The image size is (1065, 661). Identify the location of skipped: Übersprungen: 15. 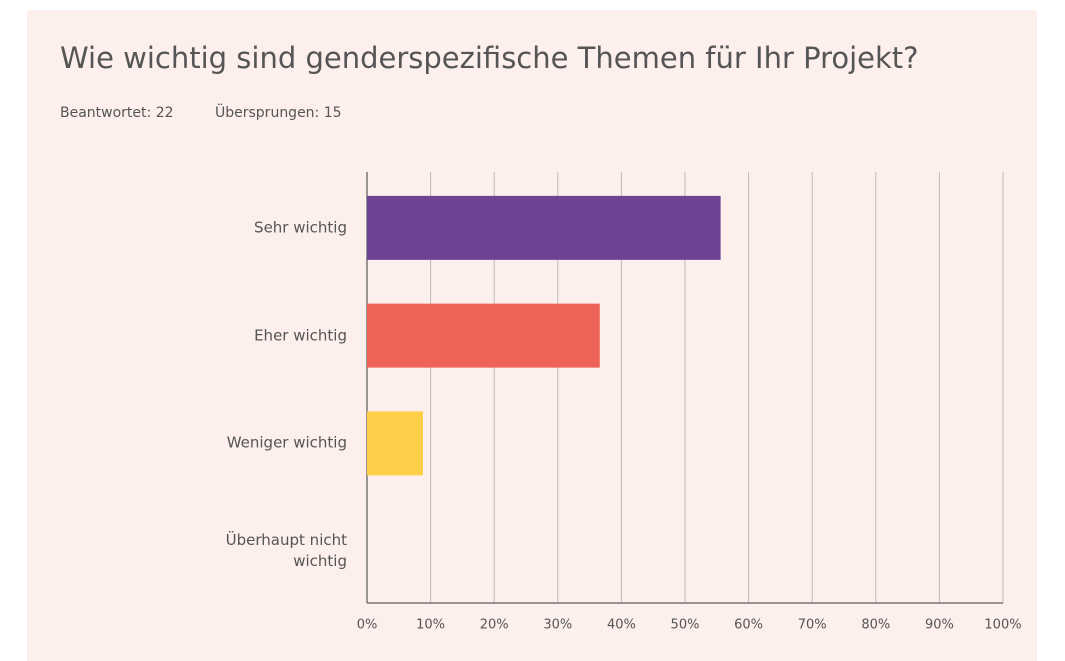
(278, 112).